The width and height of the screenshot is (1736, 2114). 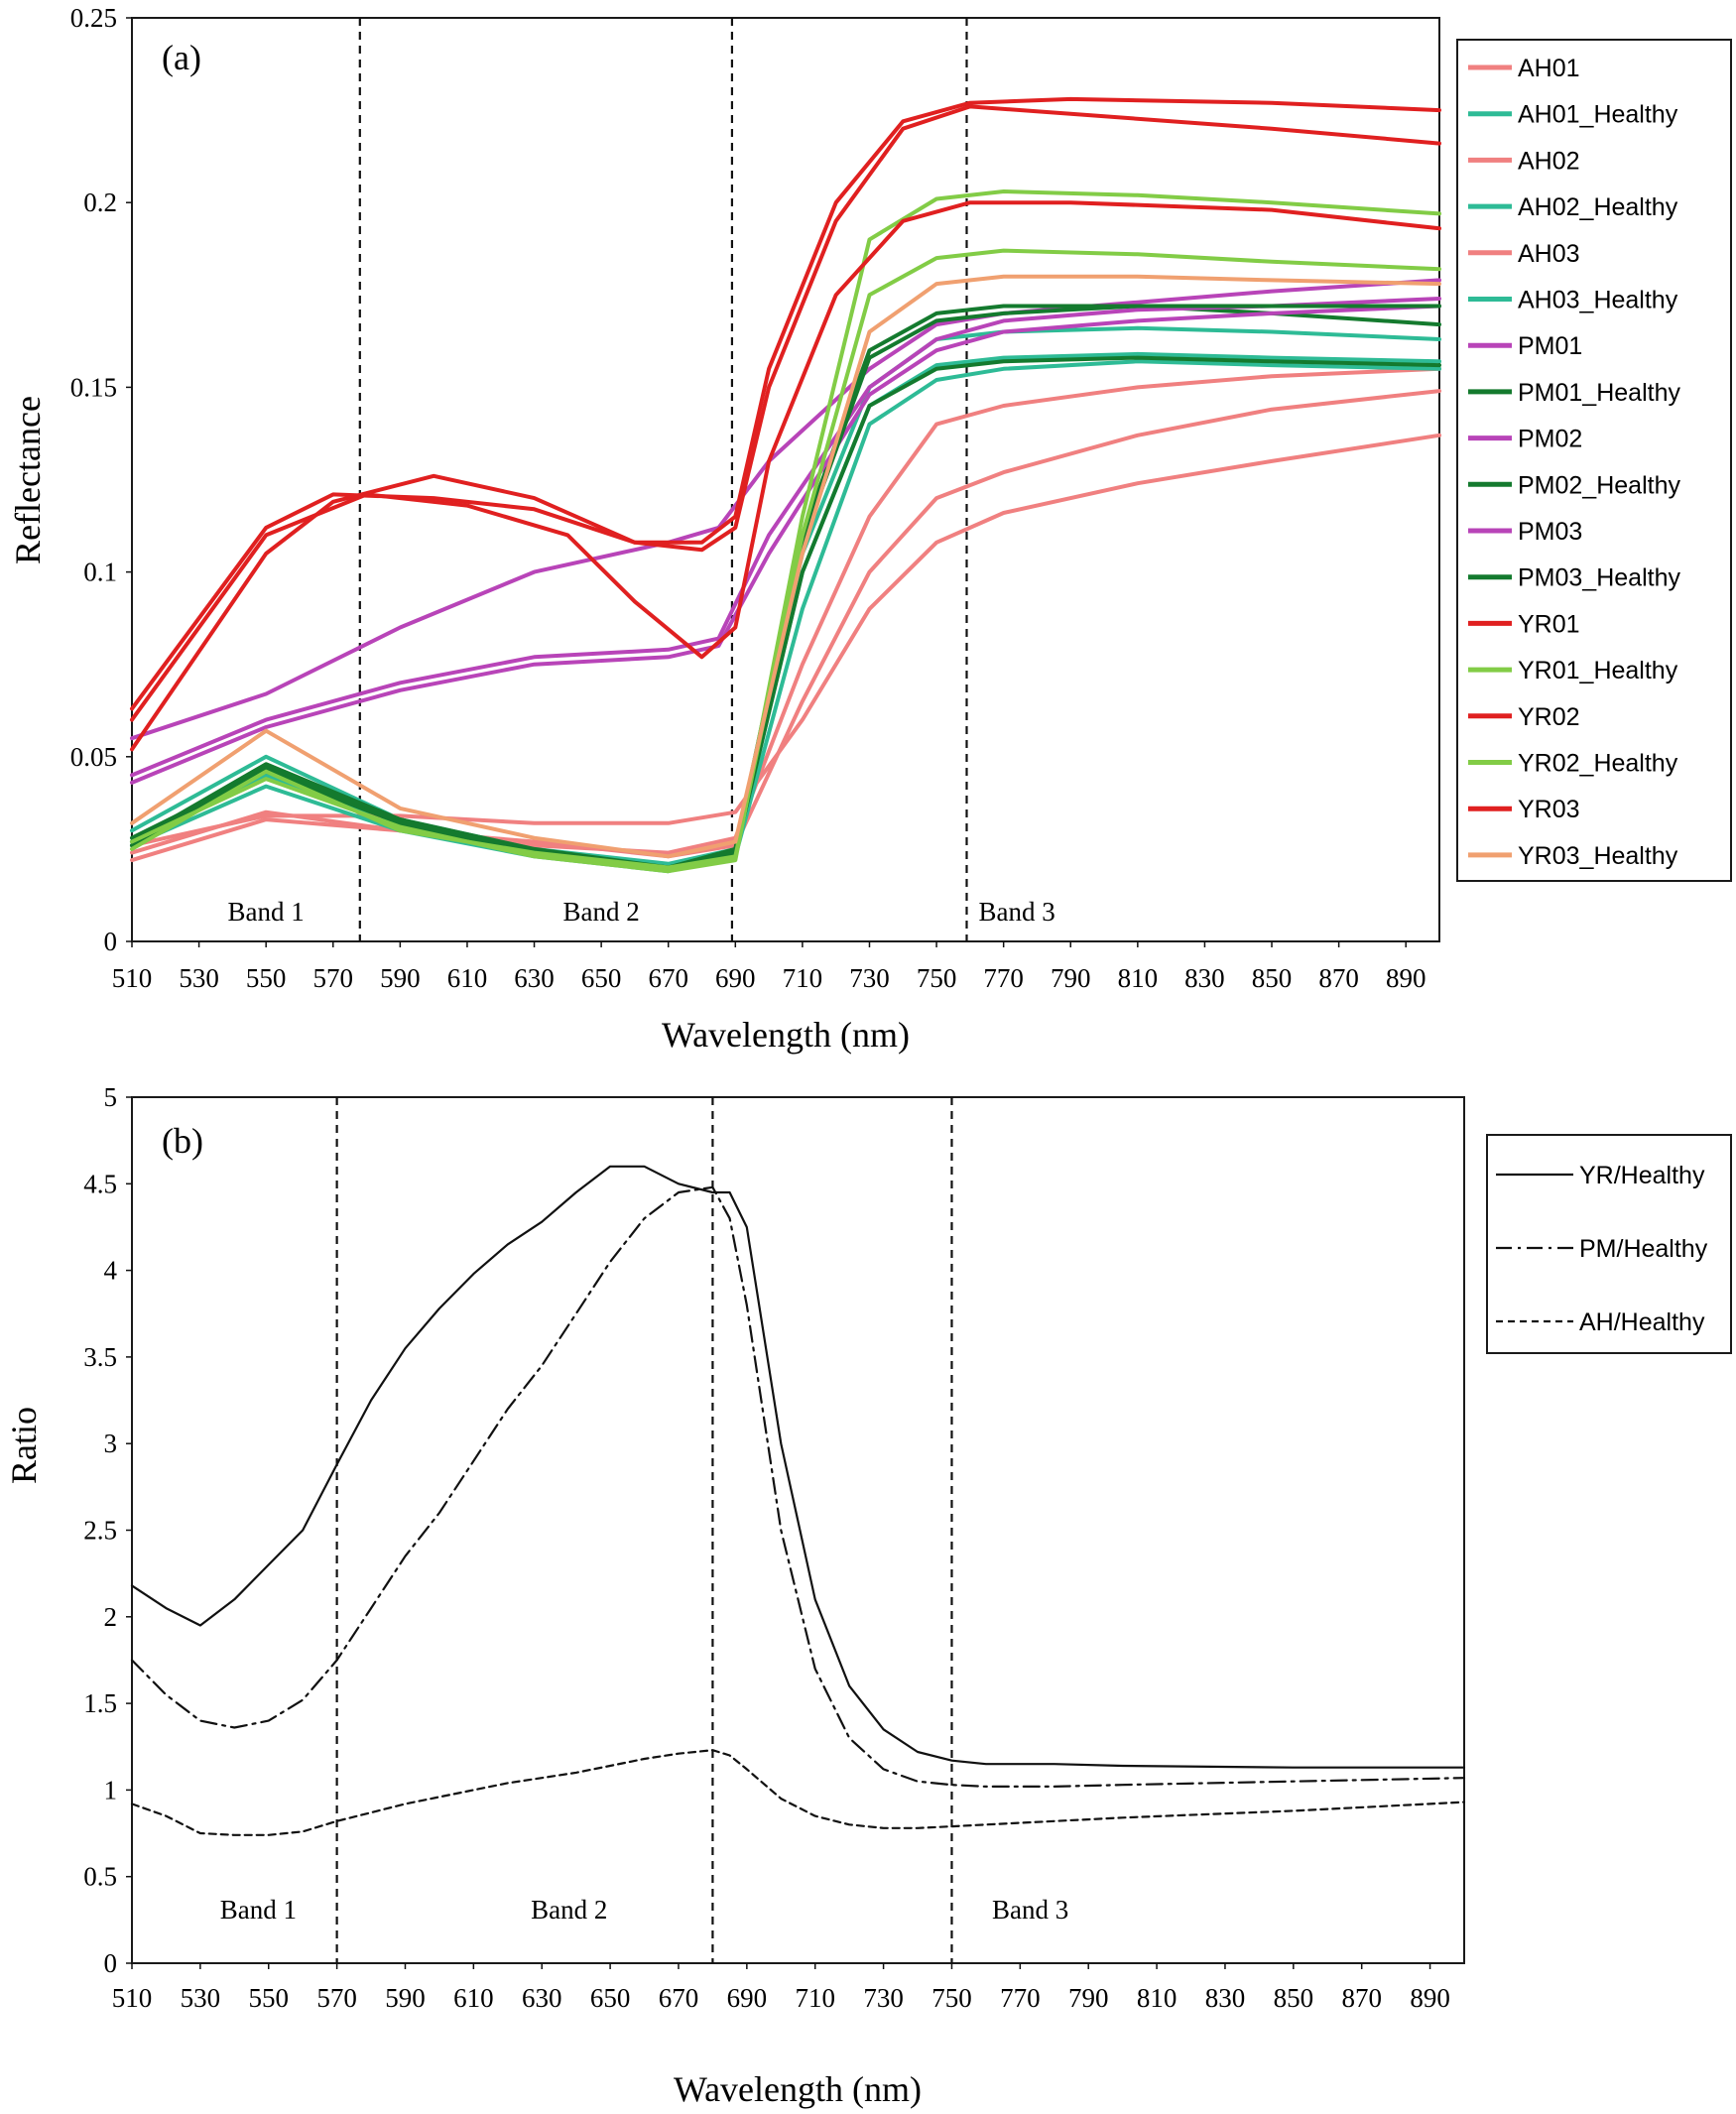 What do you see at coordinates (641, 912) in the screenshot?
I see `panel-a-band-labels: Band 1 Band 2 Band 3` at bounding box center [641, 912].